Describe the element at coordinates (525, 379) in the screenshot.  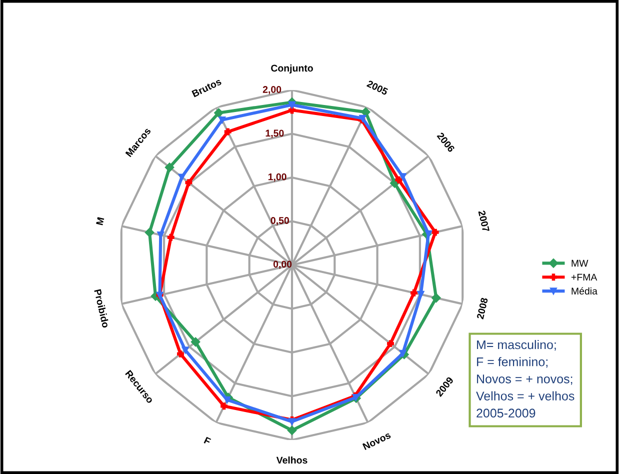
I see `text: M= masculino; F = feminino; Novos = + novos; Velhos = + velhos 2005-2009` at that location.